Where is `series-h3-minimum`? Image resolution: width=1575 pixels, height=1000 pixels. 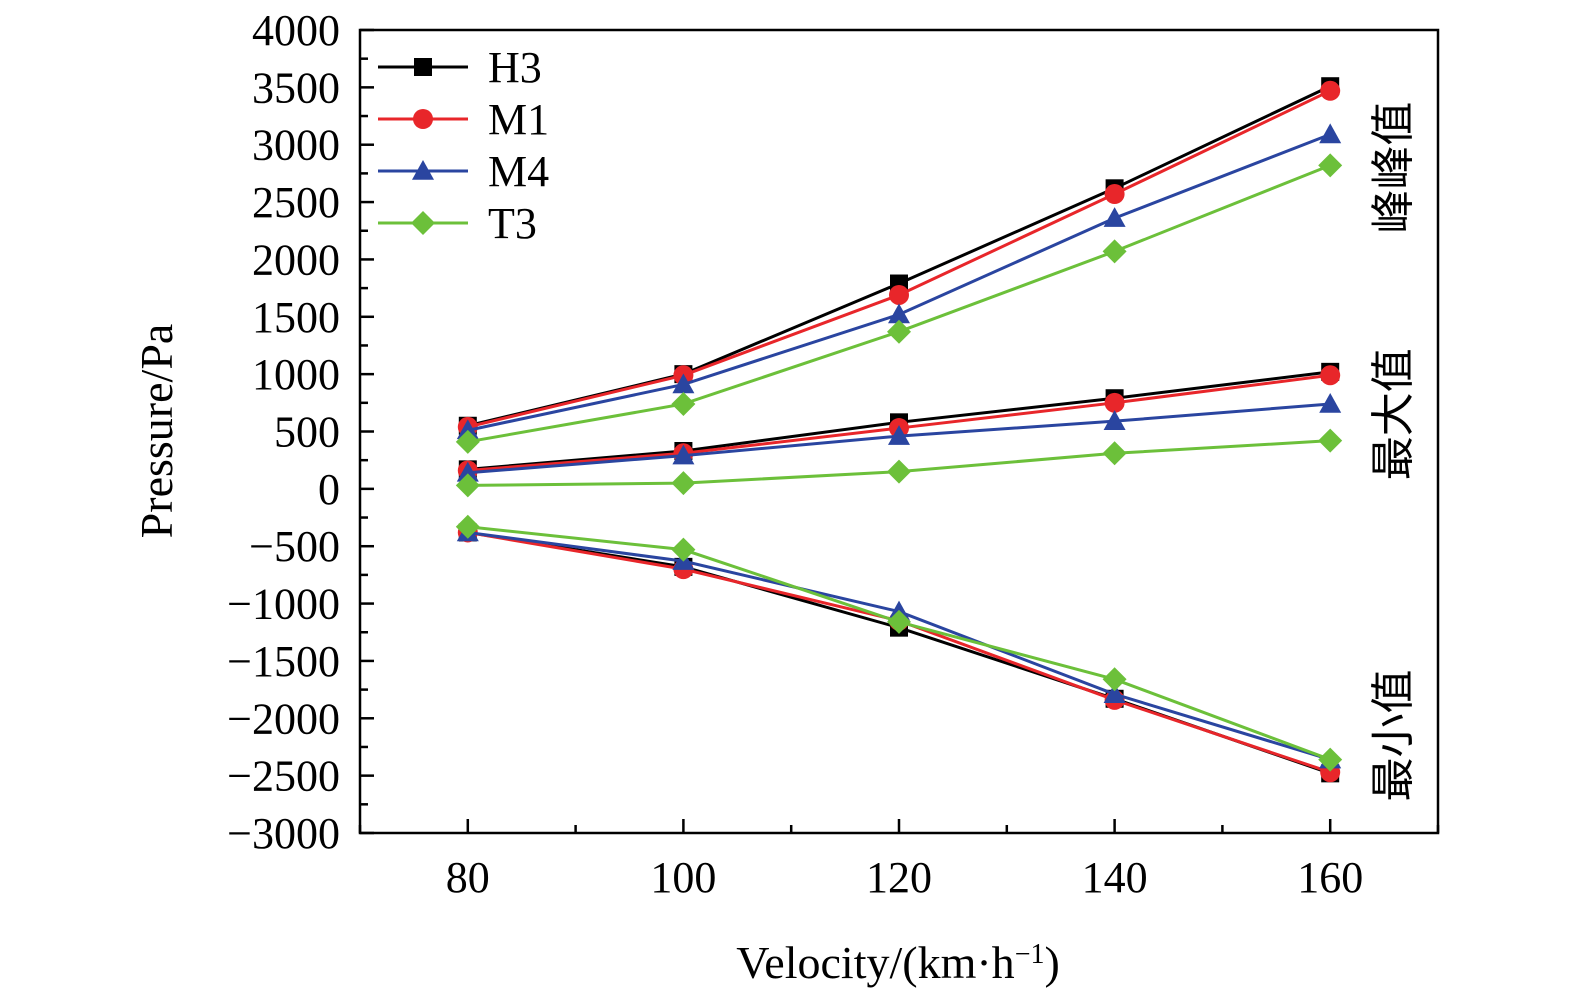 series-h3-minimum is located at coordinates (899, 653).